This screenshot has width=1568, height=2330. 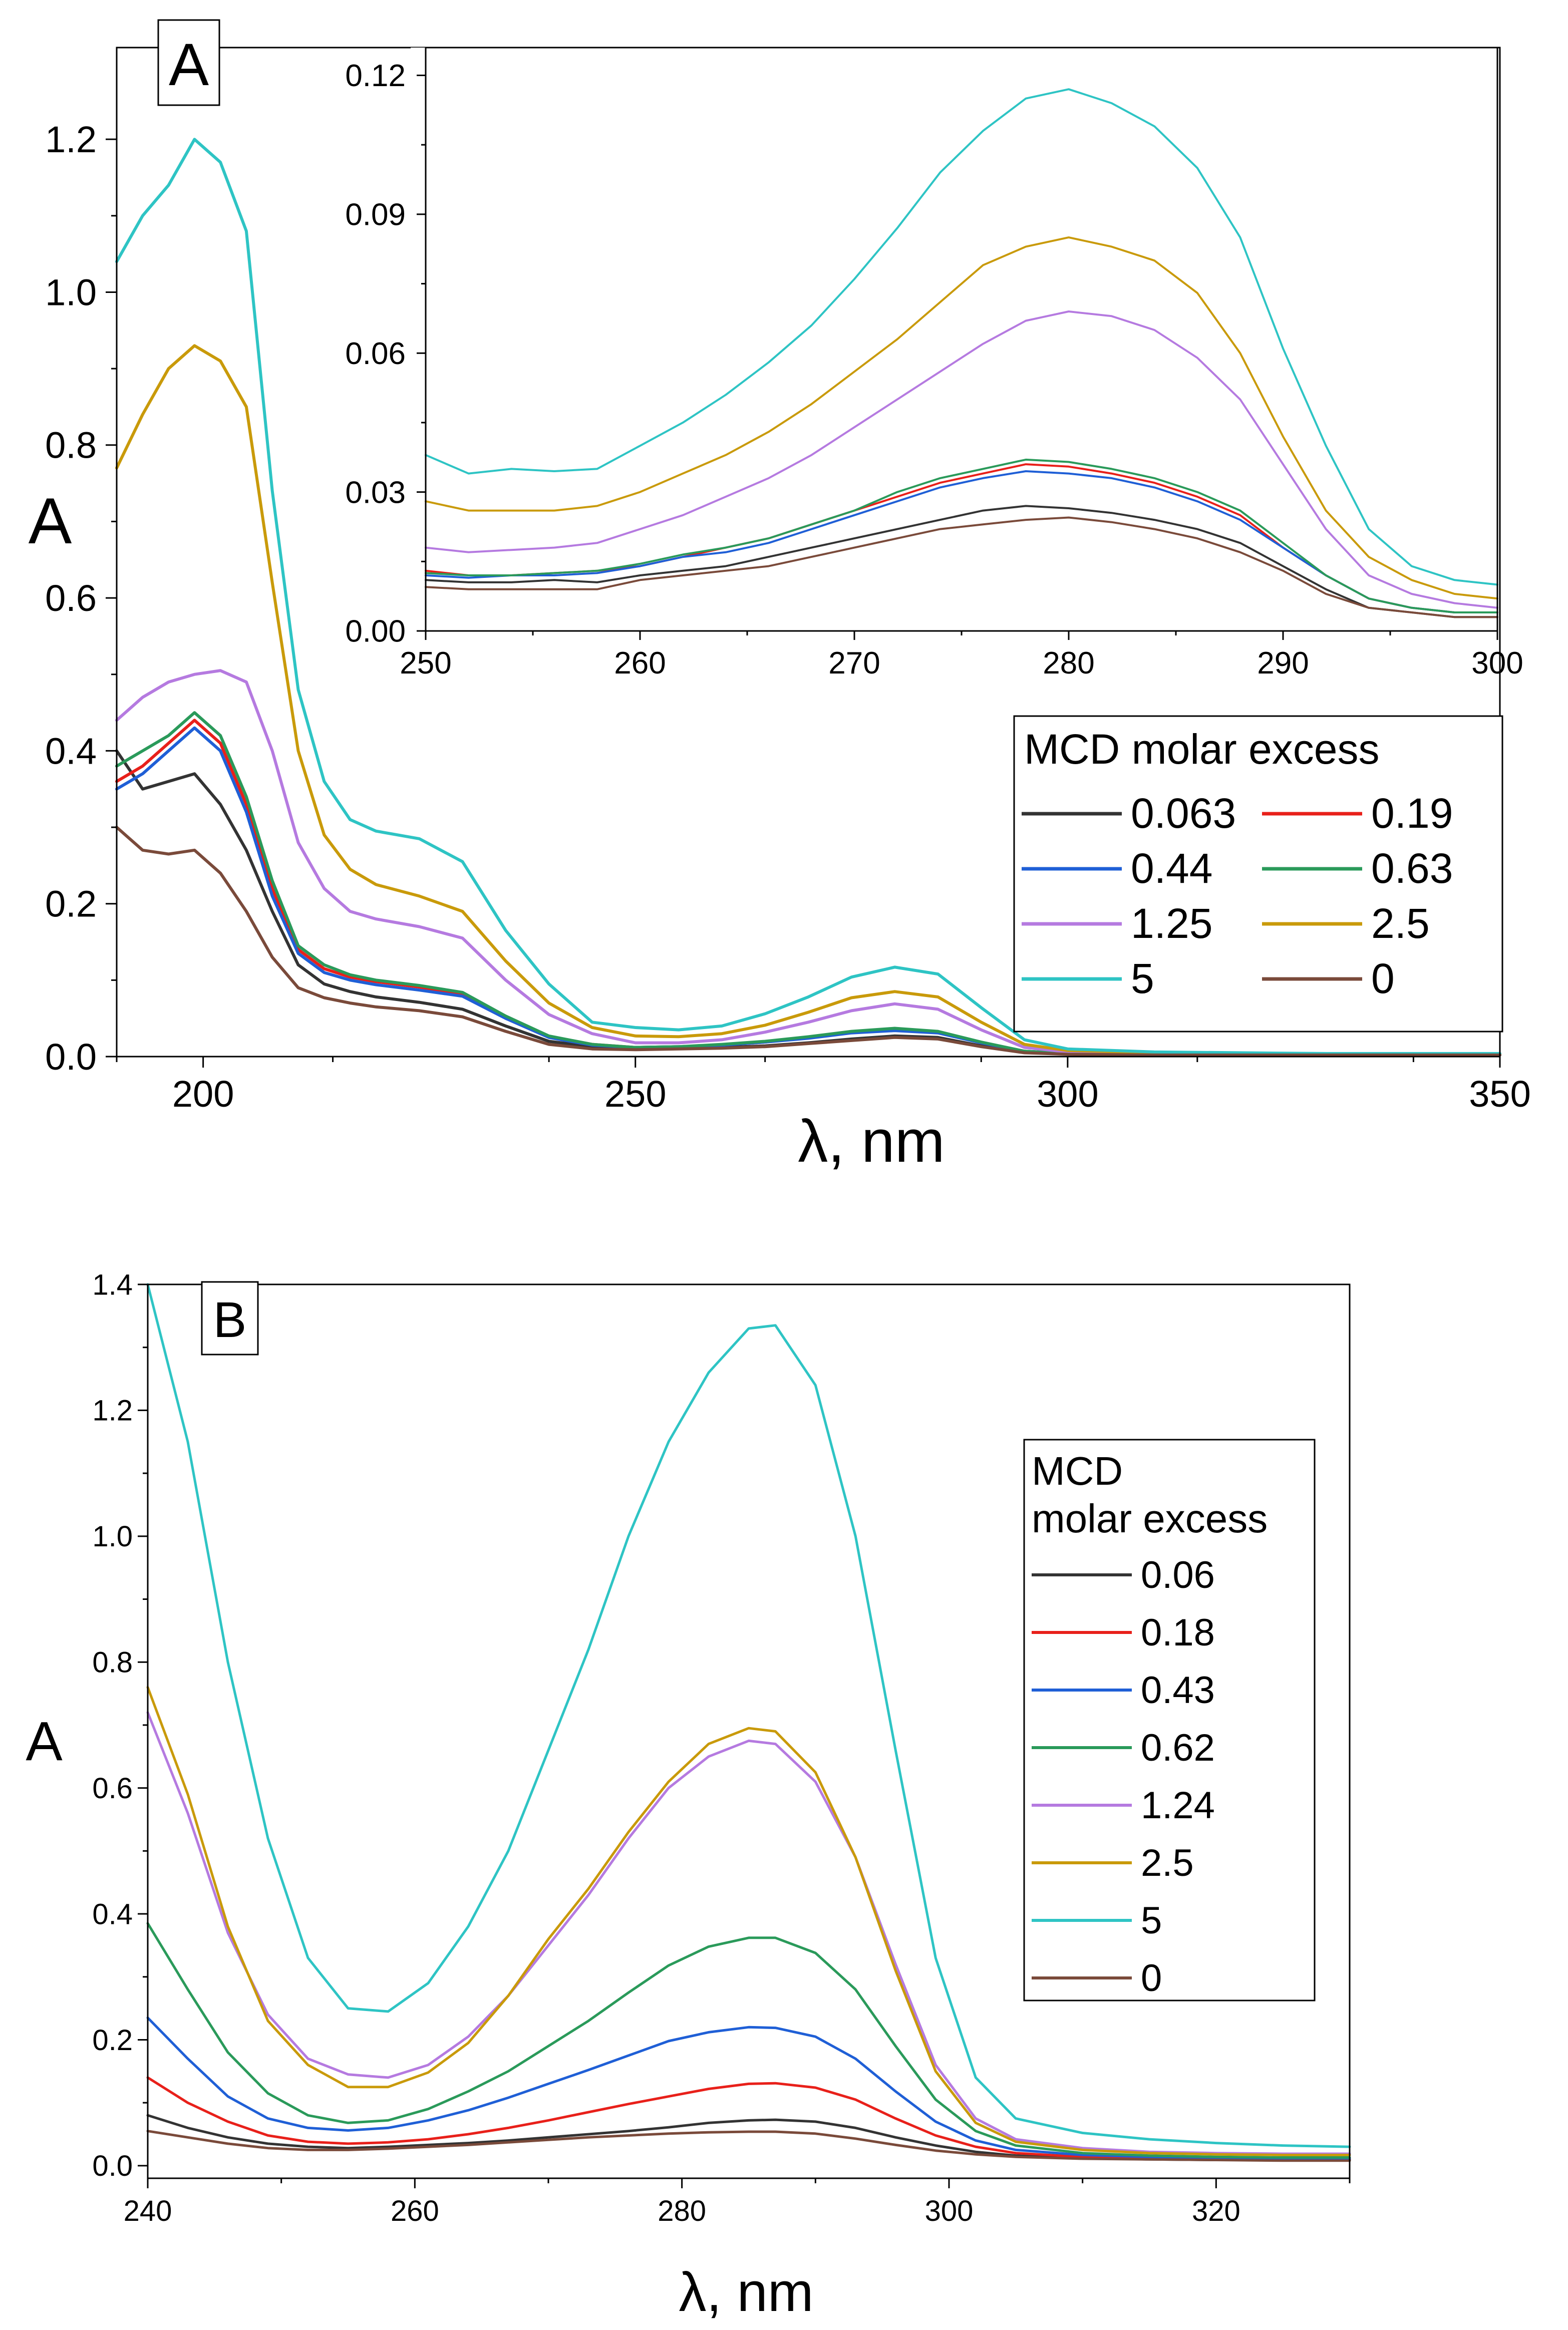 What do you see at coordinates (1172, 868) in the screenshot?
I see `panel-a-legend-label-2: 0.44` at bounding box center [1172, 868].